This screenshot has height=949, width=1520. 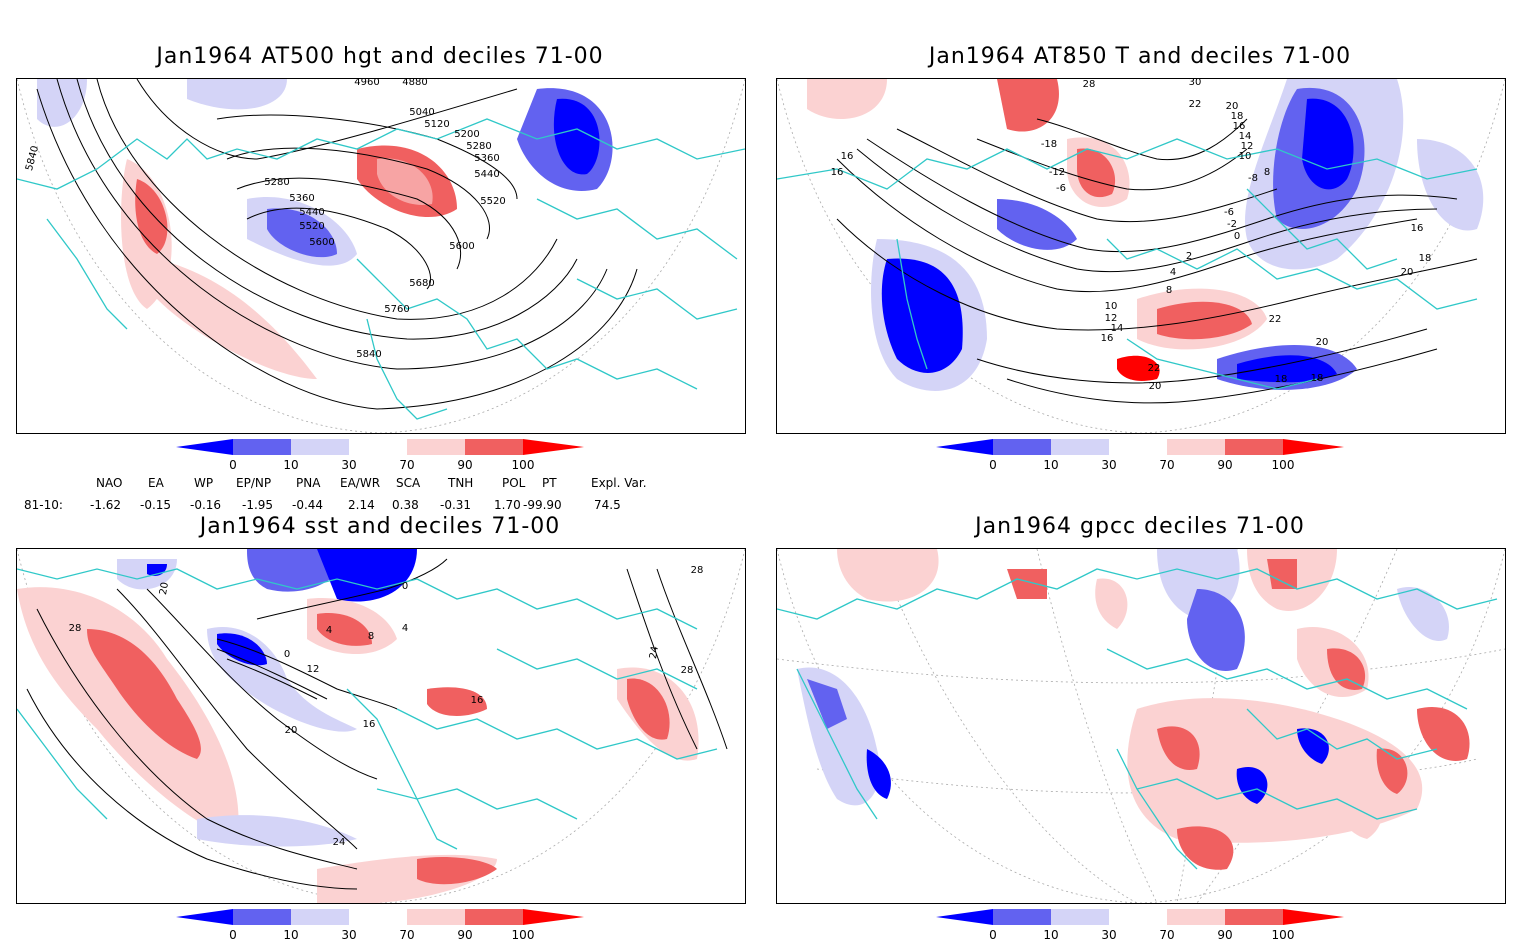 What do you see at coordinates (360, 483) in the screenshot?
I see `index-header: EA/WR` at bounding box center [360, 483].